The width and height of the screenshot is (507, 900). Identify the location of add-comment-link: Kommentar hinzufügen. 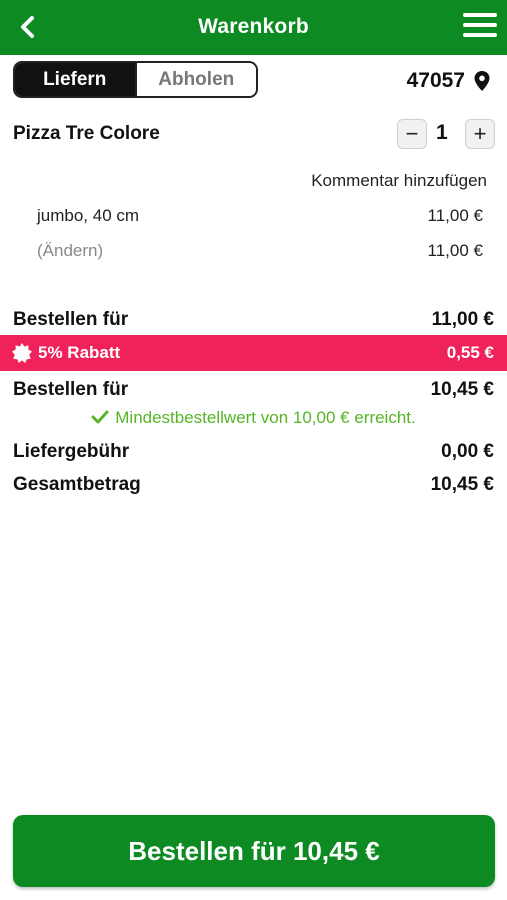
(399, 180).